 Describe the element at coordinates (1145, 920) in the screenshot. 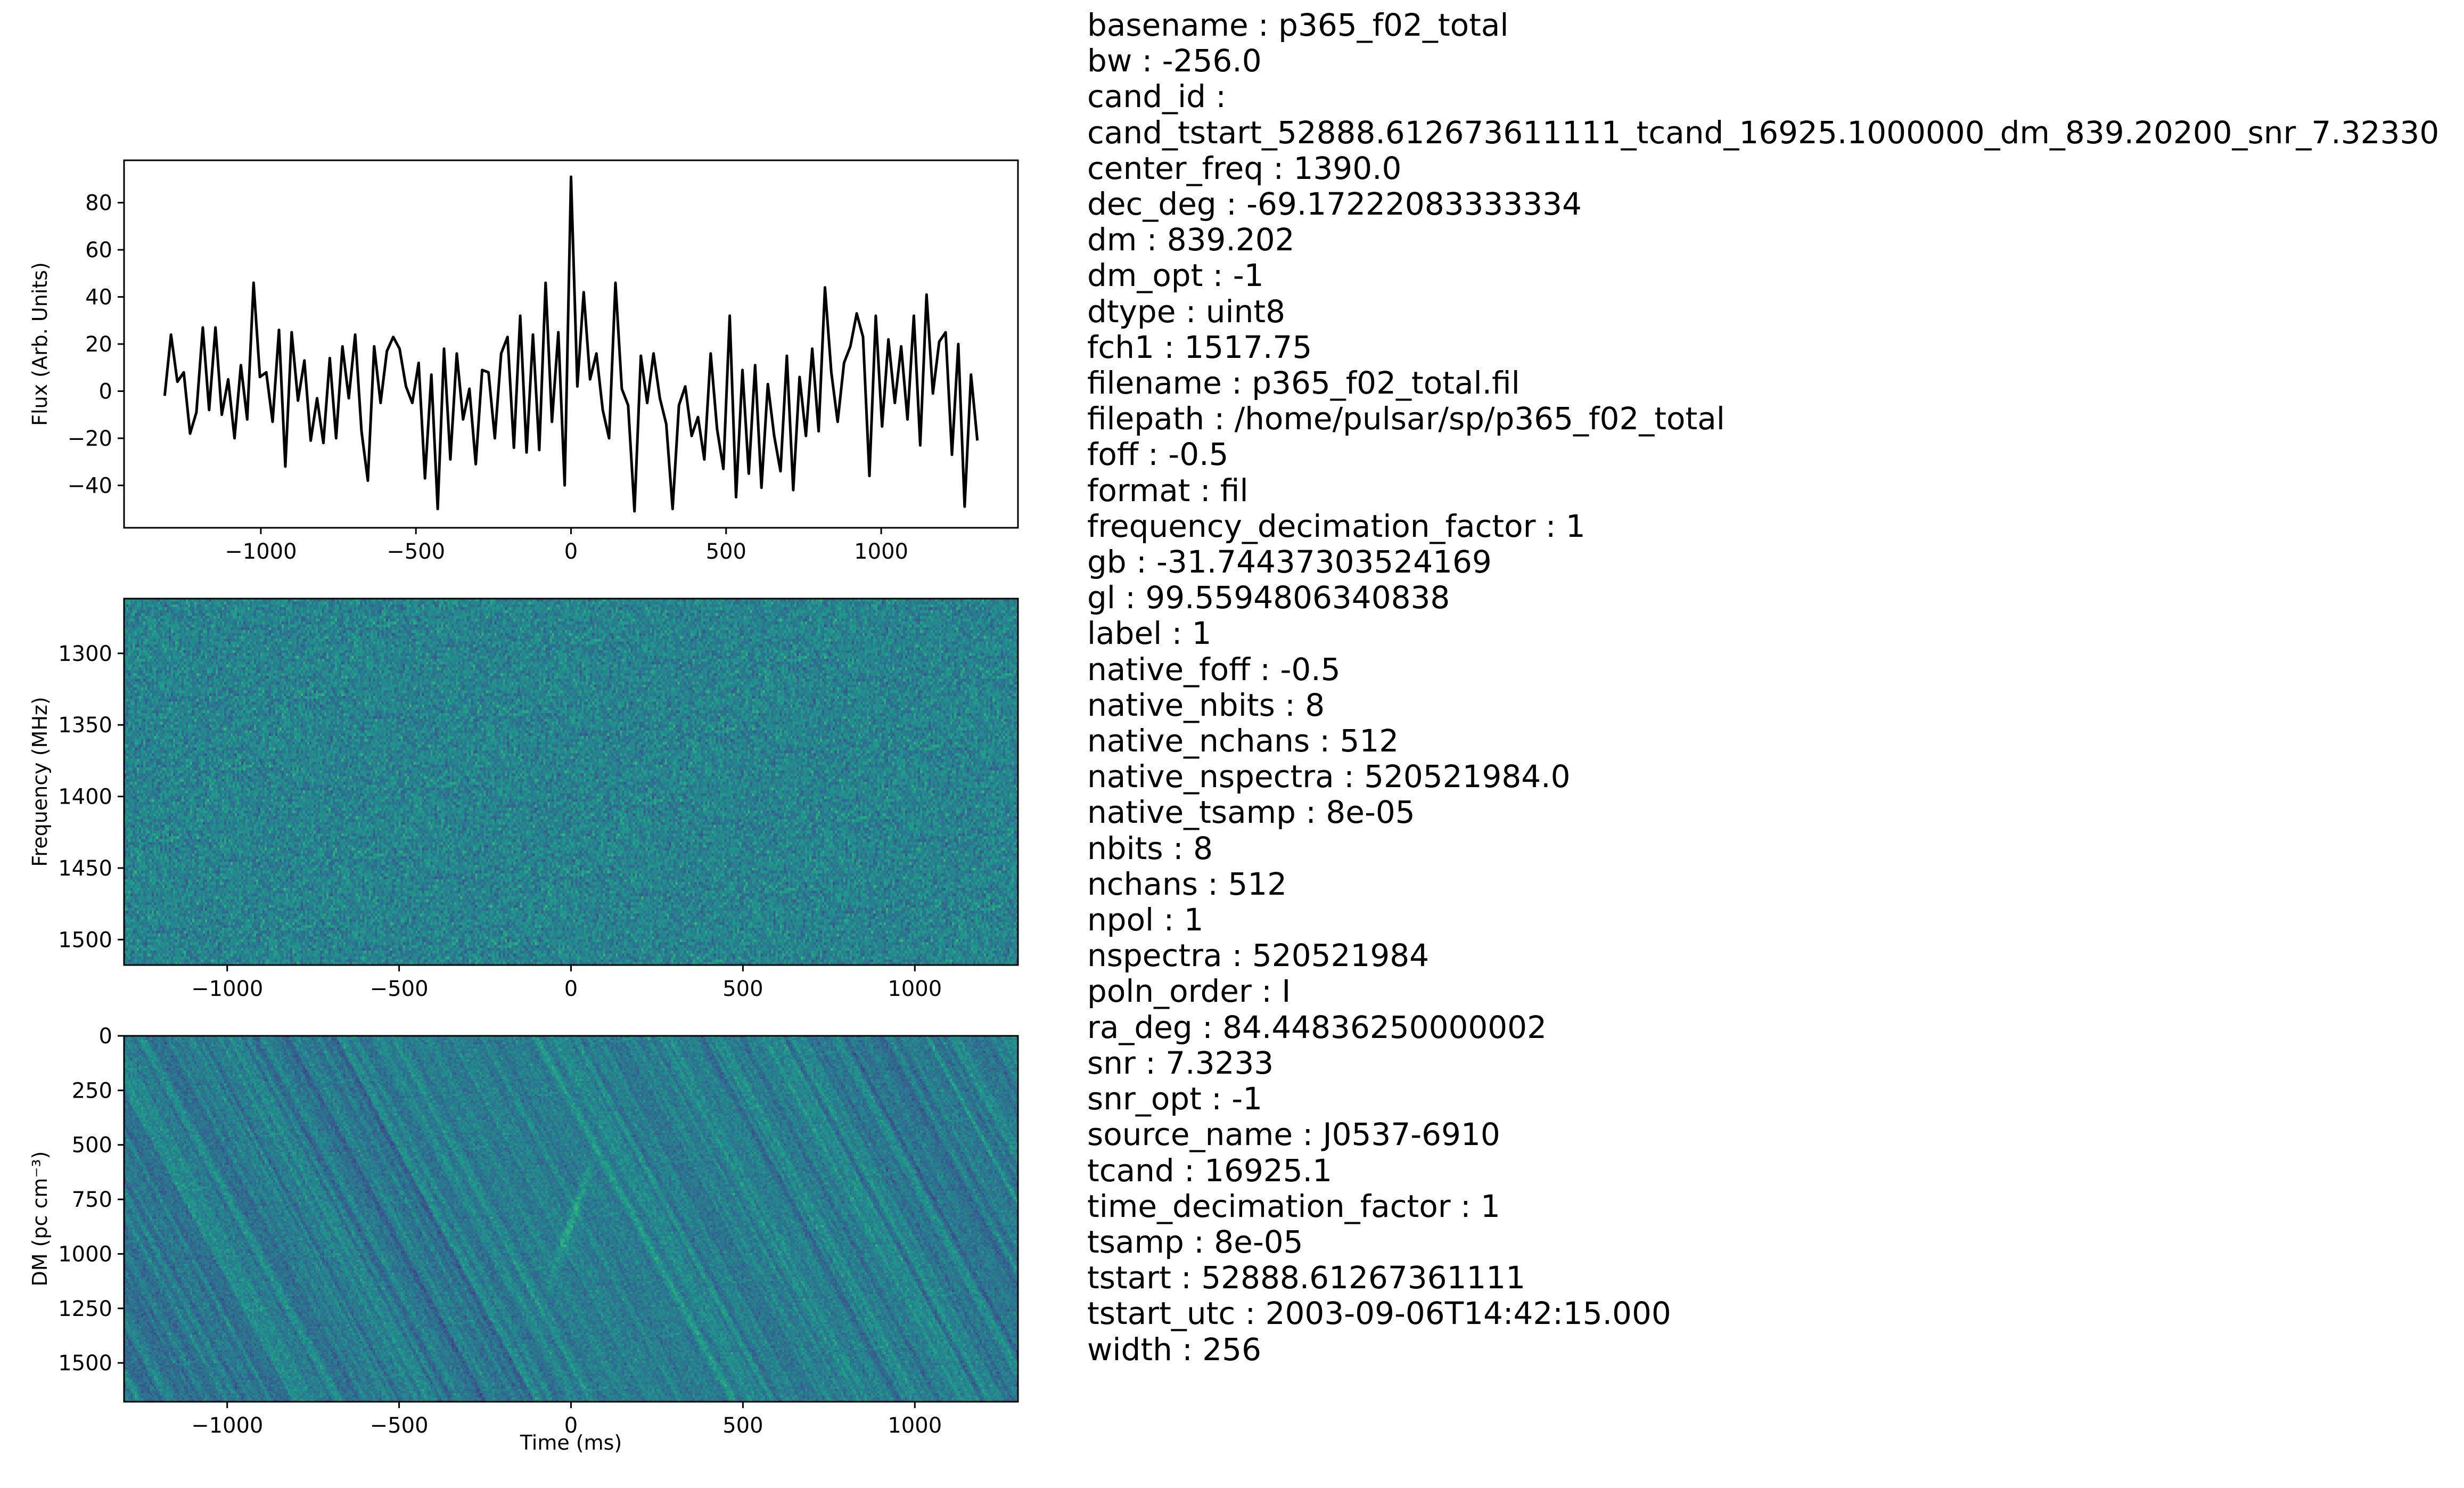

I see `metadata-line: npol : 1` at that location.